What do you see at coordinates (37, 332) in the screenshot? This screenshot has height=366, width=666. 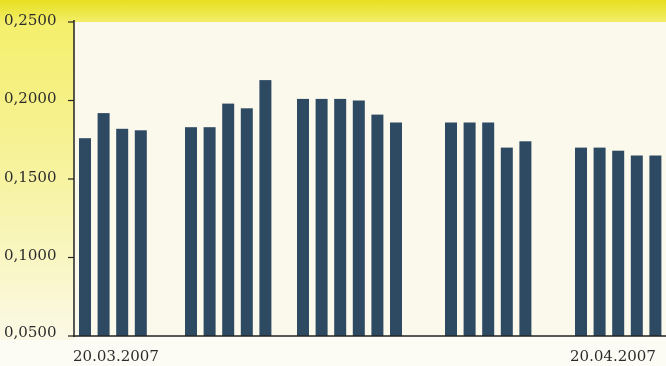 I see `y-tick-label: 0,0500` at bounding box center [37, 332].